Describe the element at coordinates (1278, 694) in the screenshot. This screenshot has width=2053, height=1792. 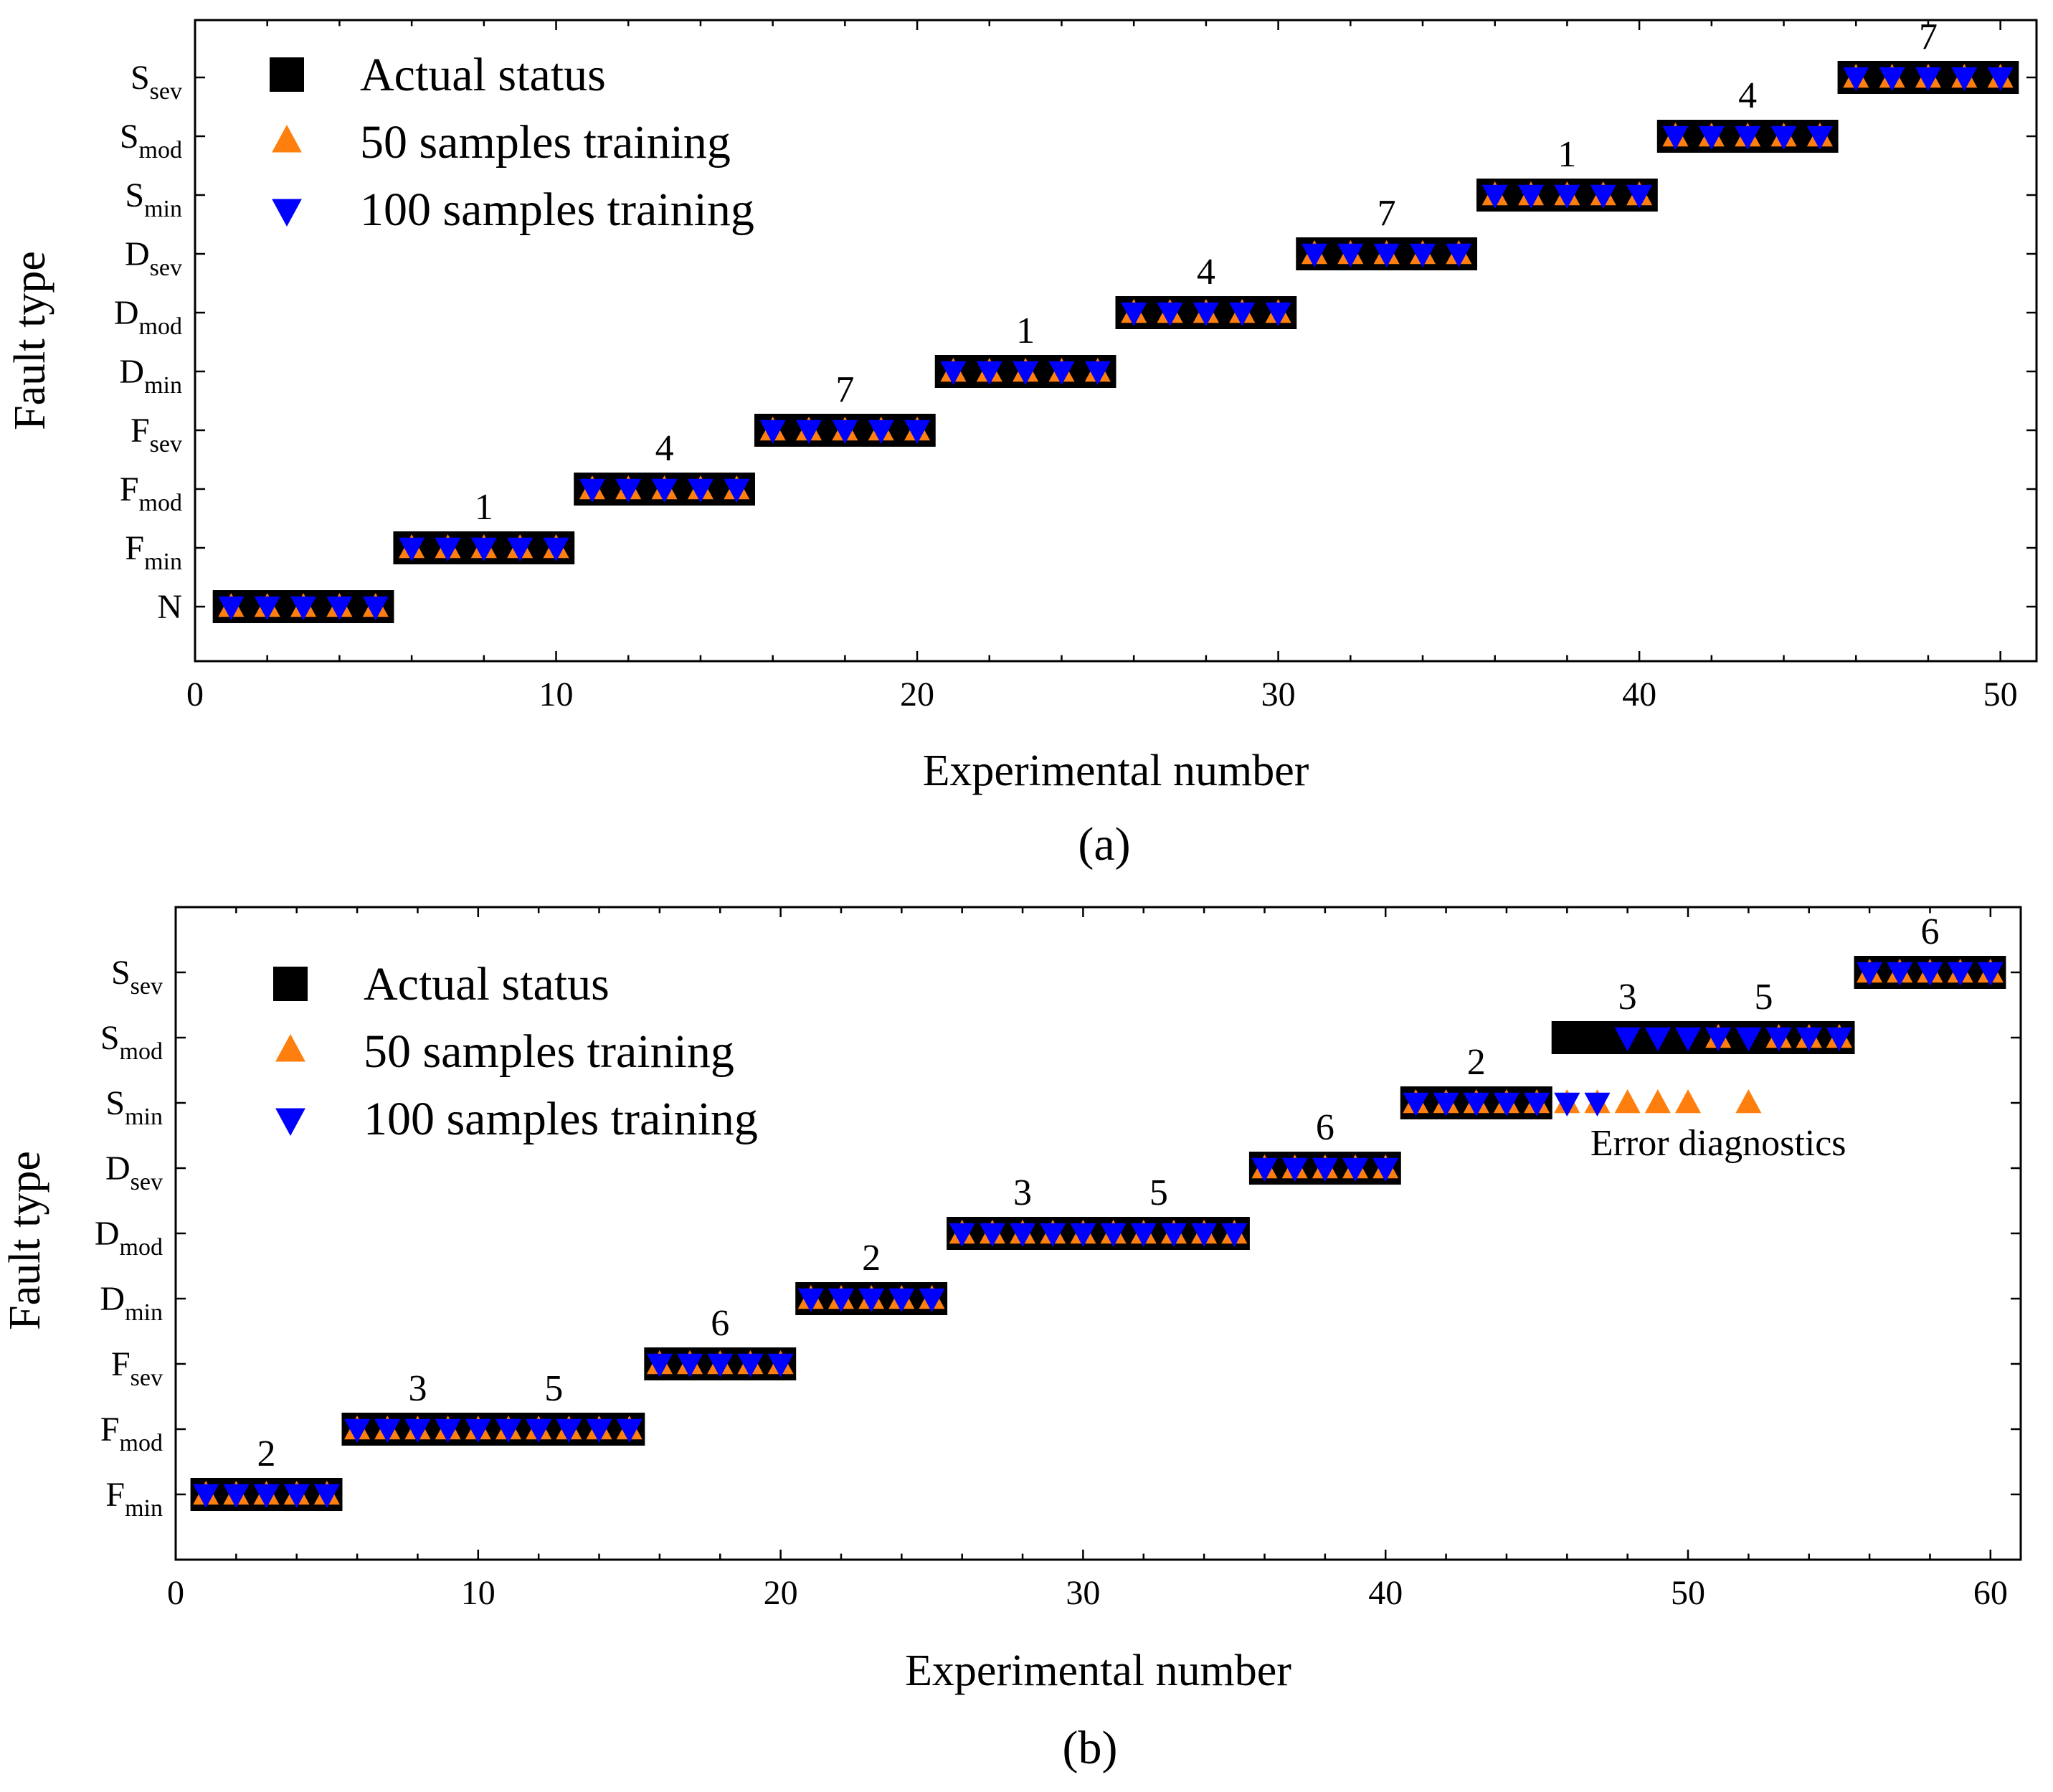
I see `x-tick-label: 30` at that location.